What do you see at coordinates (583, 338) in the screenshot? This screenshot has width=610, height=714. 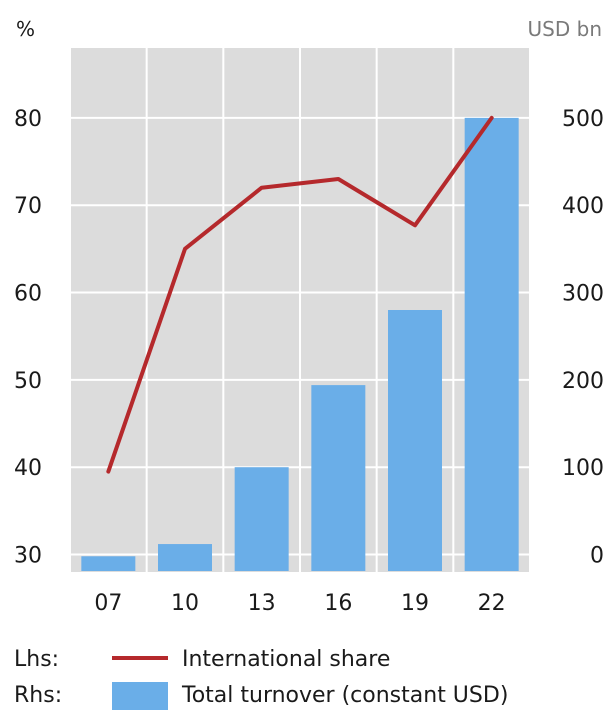 I see `right-axis-ticks: 0 100 200 300 400 500` at bounding box center [583, 338].